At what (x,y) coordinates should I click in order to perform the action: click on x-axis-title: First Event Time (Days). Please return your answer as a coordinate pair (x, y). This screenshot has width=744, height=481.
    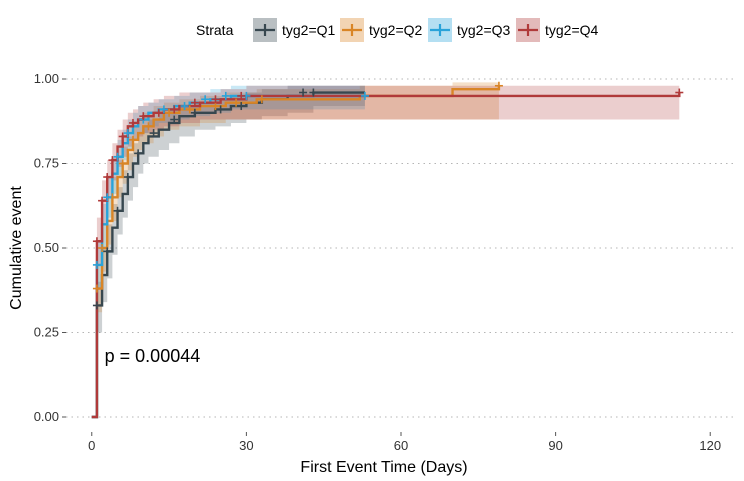
    Looking at the image, I should click on (383, 467).